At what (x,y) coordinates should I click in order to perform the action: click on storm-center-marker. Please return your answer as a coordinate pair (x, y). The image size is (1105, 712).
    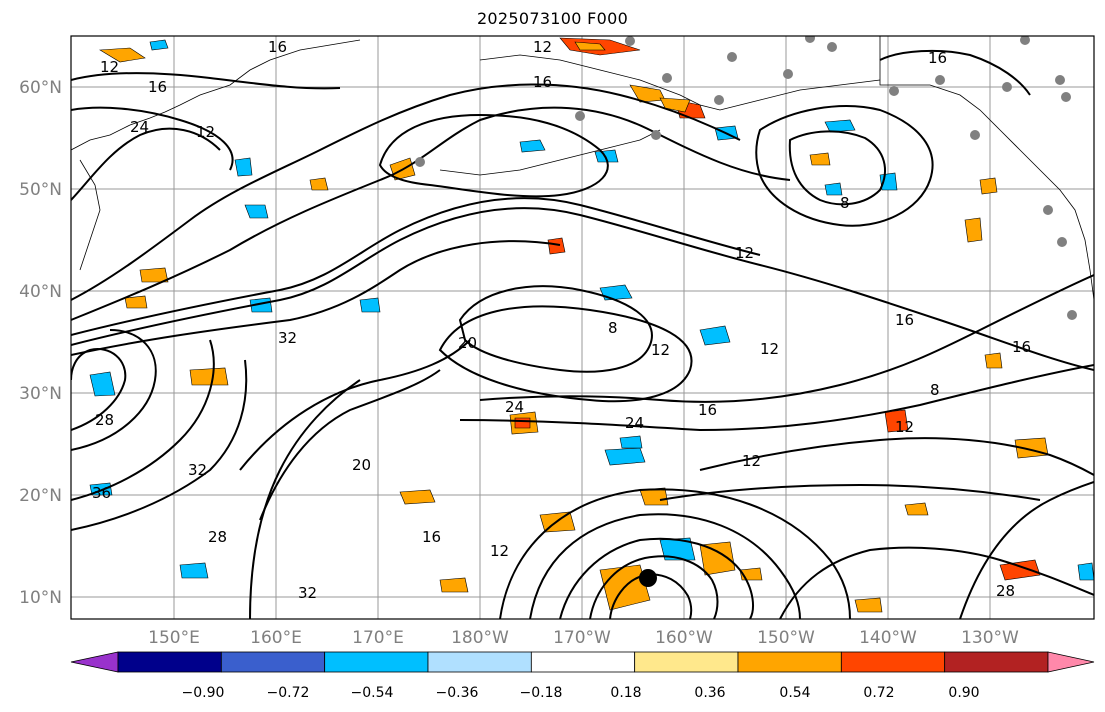
    Looking at the image, I should click on (648, 578).